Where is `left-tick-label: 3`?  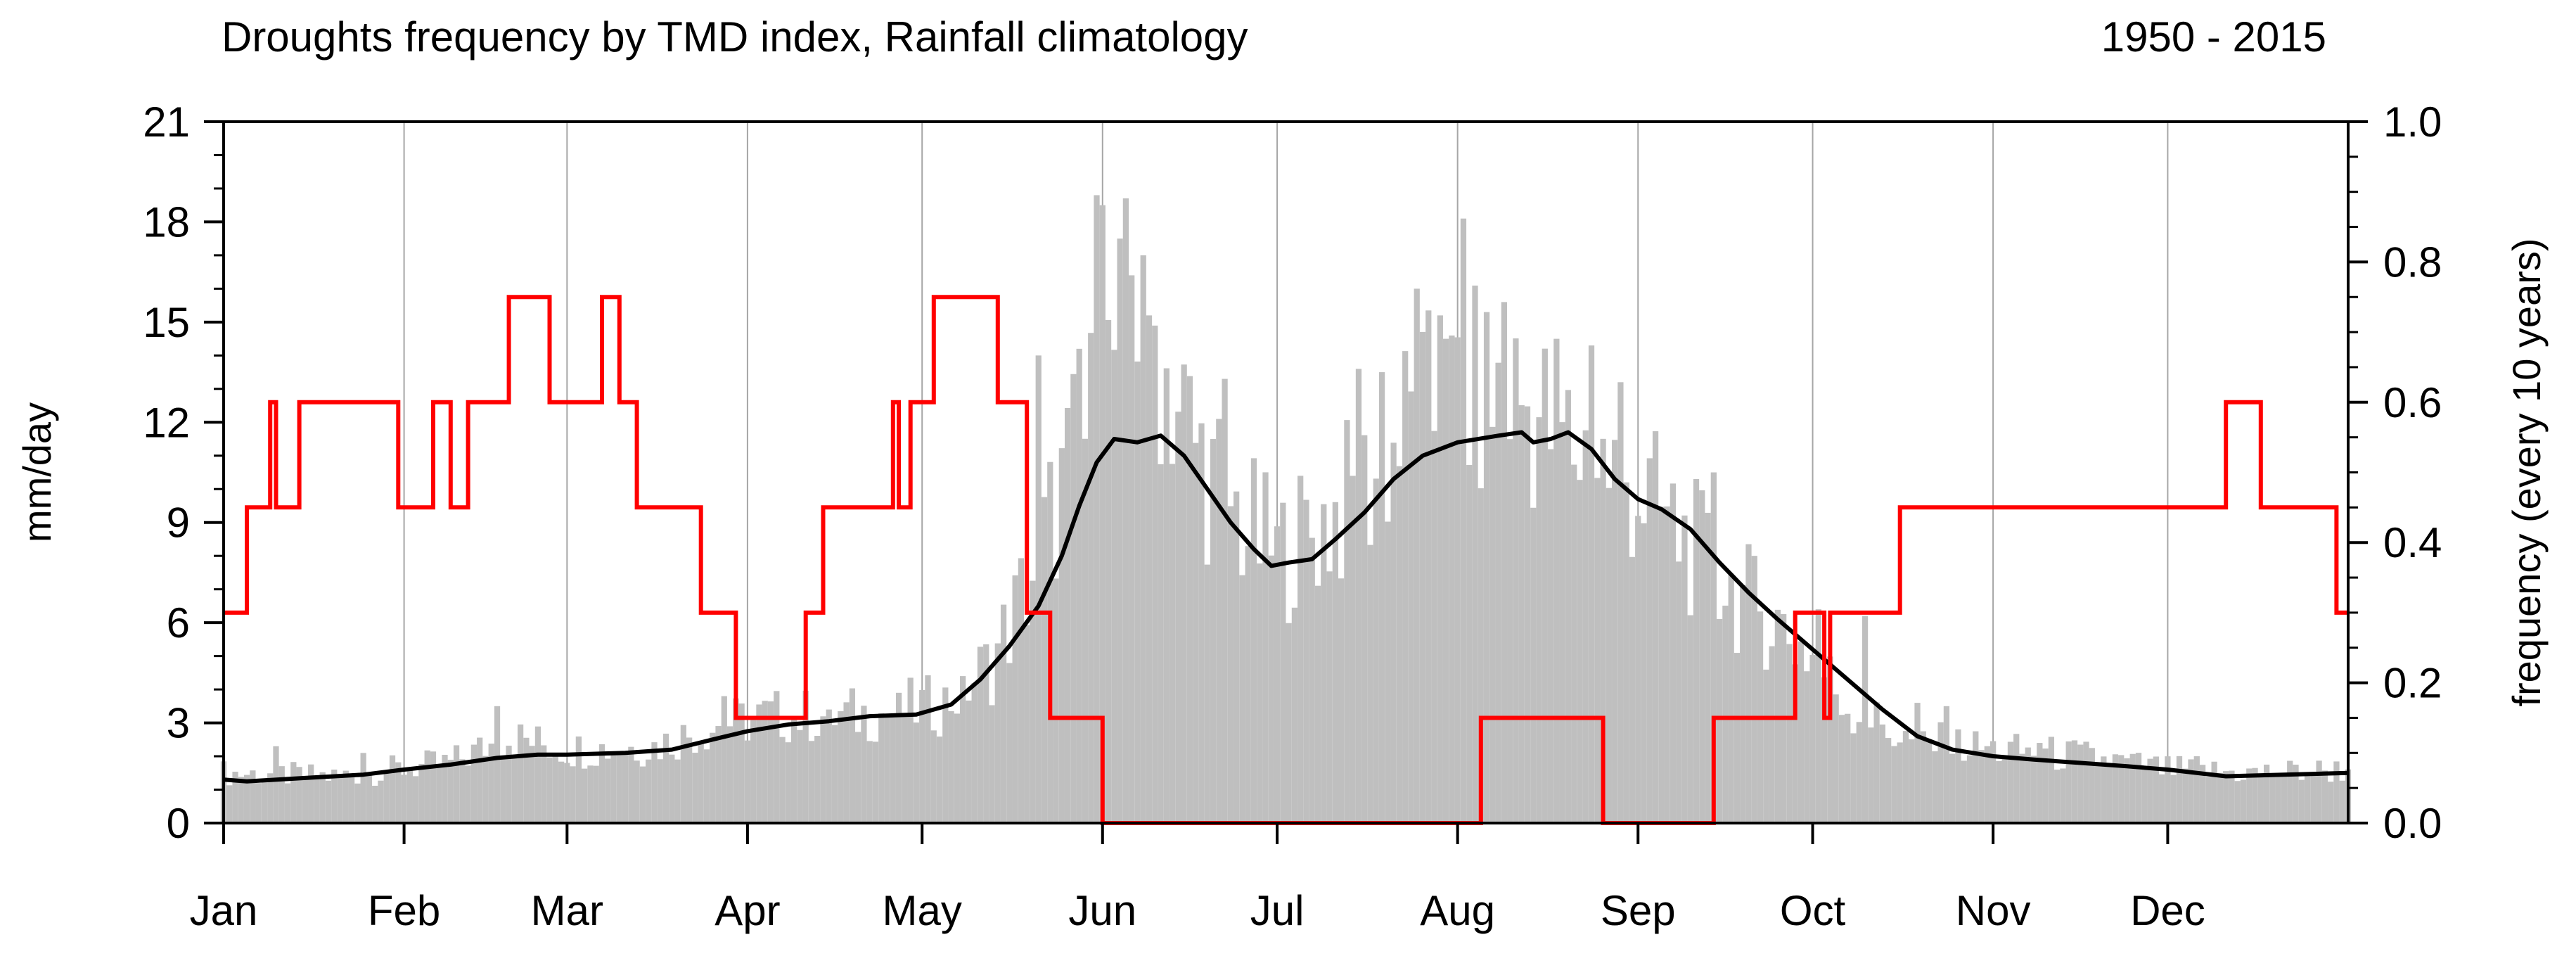 left-tick-label: 3 is located at coordinates (178, 724).